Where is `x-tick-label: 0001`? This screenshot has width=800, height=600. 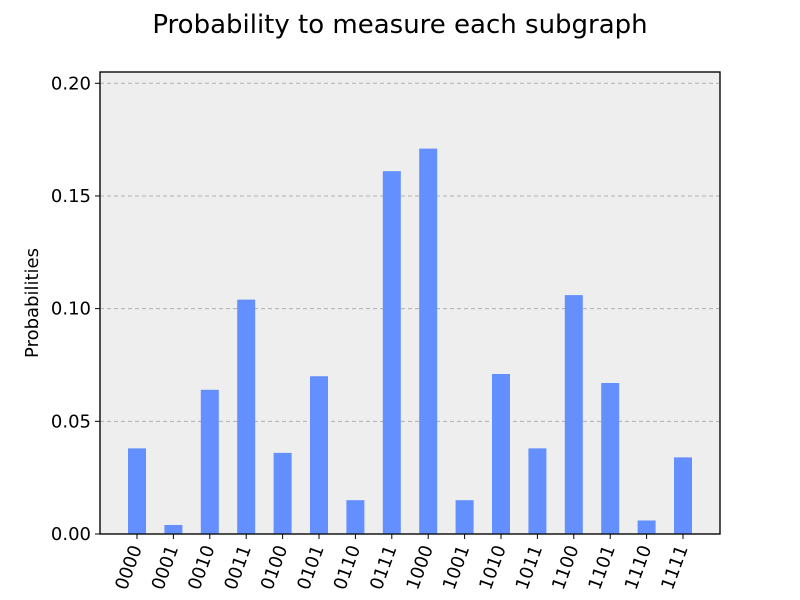 x-tick-label: 0001 is located at coordinates (165, 568).